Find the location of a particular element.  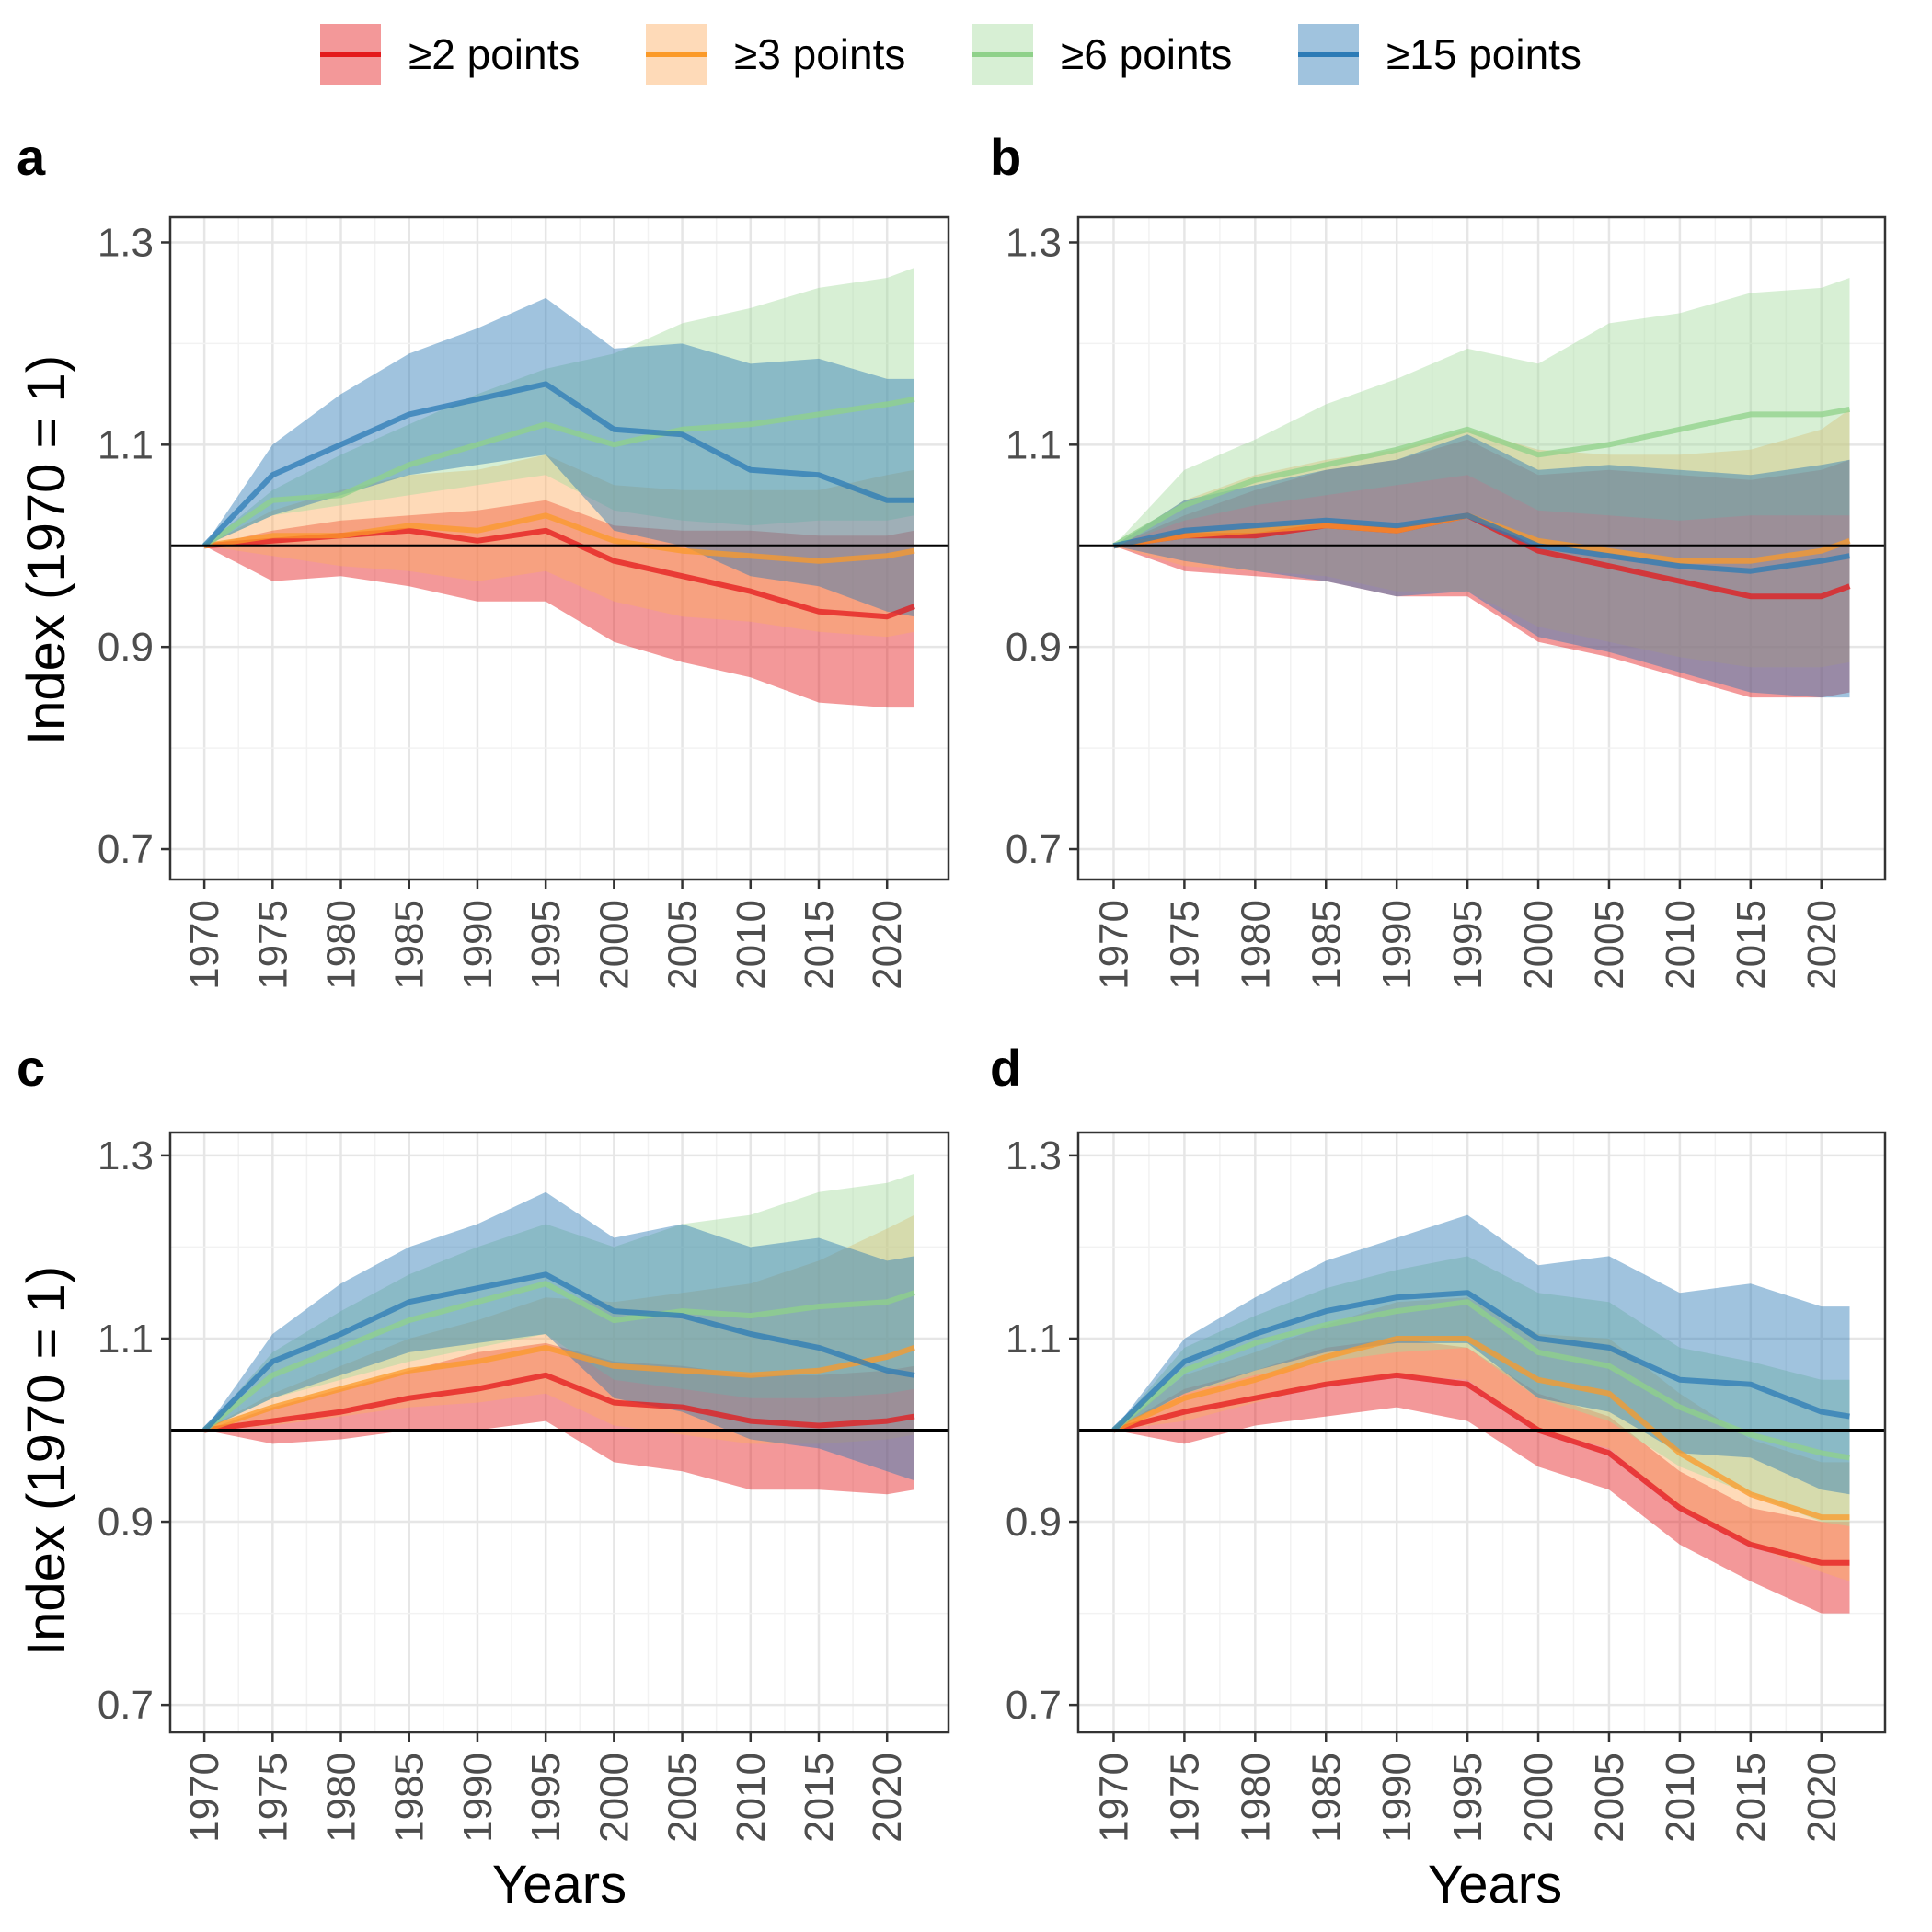

legend-label: ≥15 points is located at coordinates (1483, 54).